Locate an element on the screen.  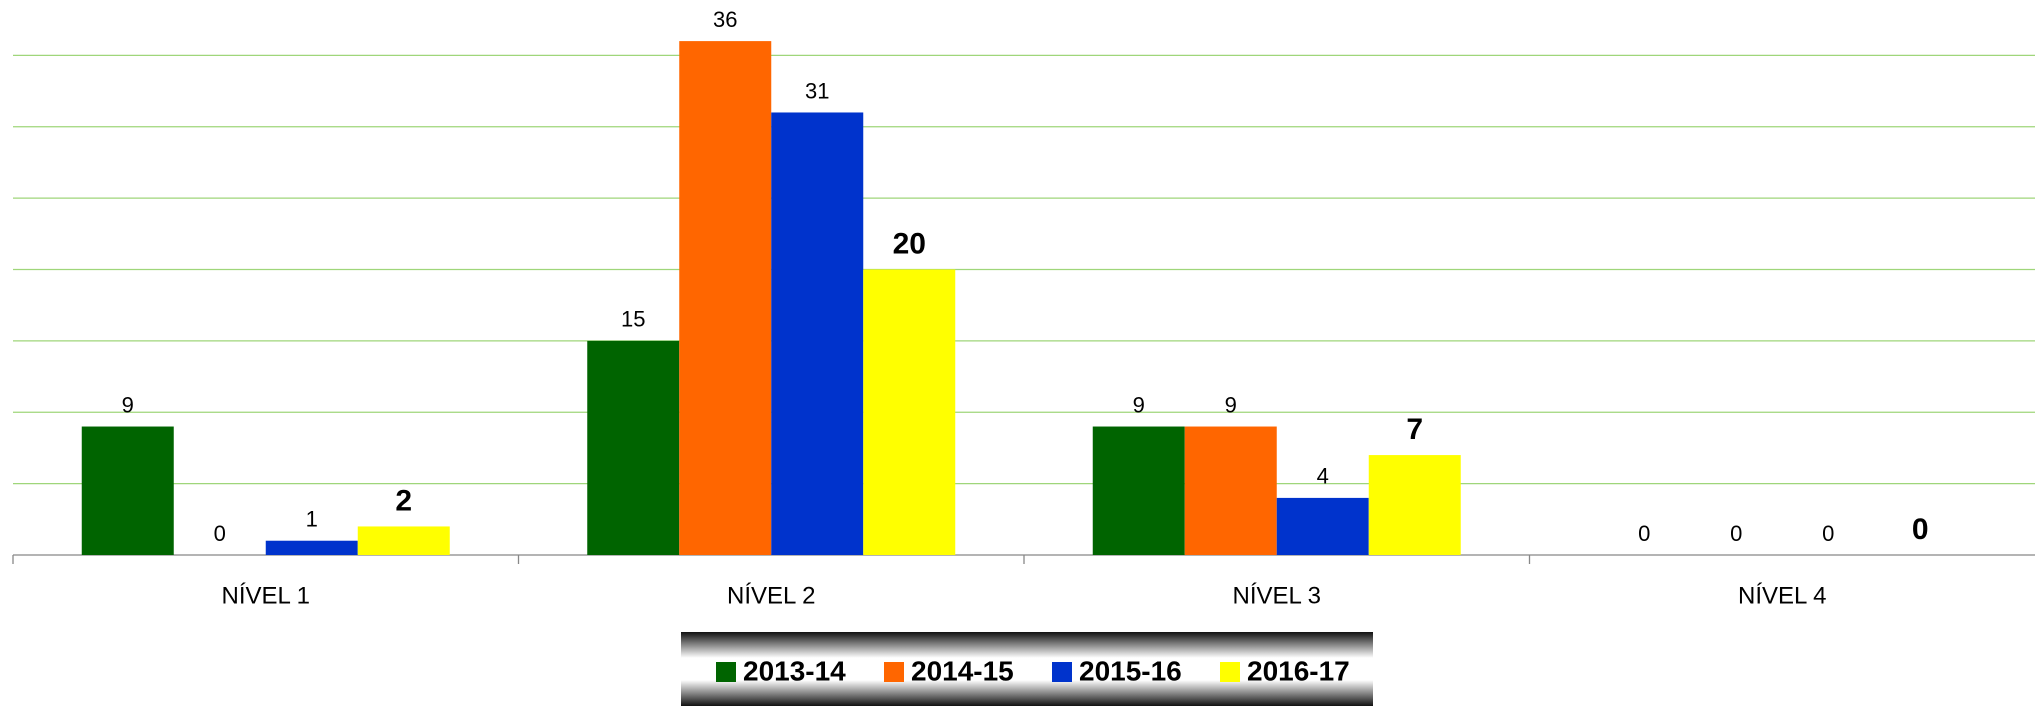
x-tick-label: NÍVEL 1 is located at coordinates (266, 595).